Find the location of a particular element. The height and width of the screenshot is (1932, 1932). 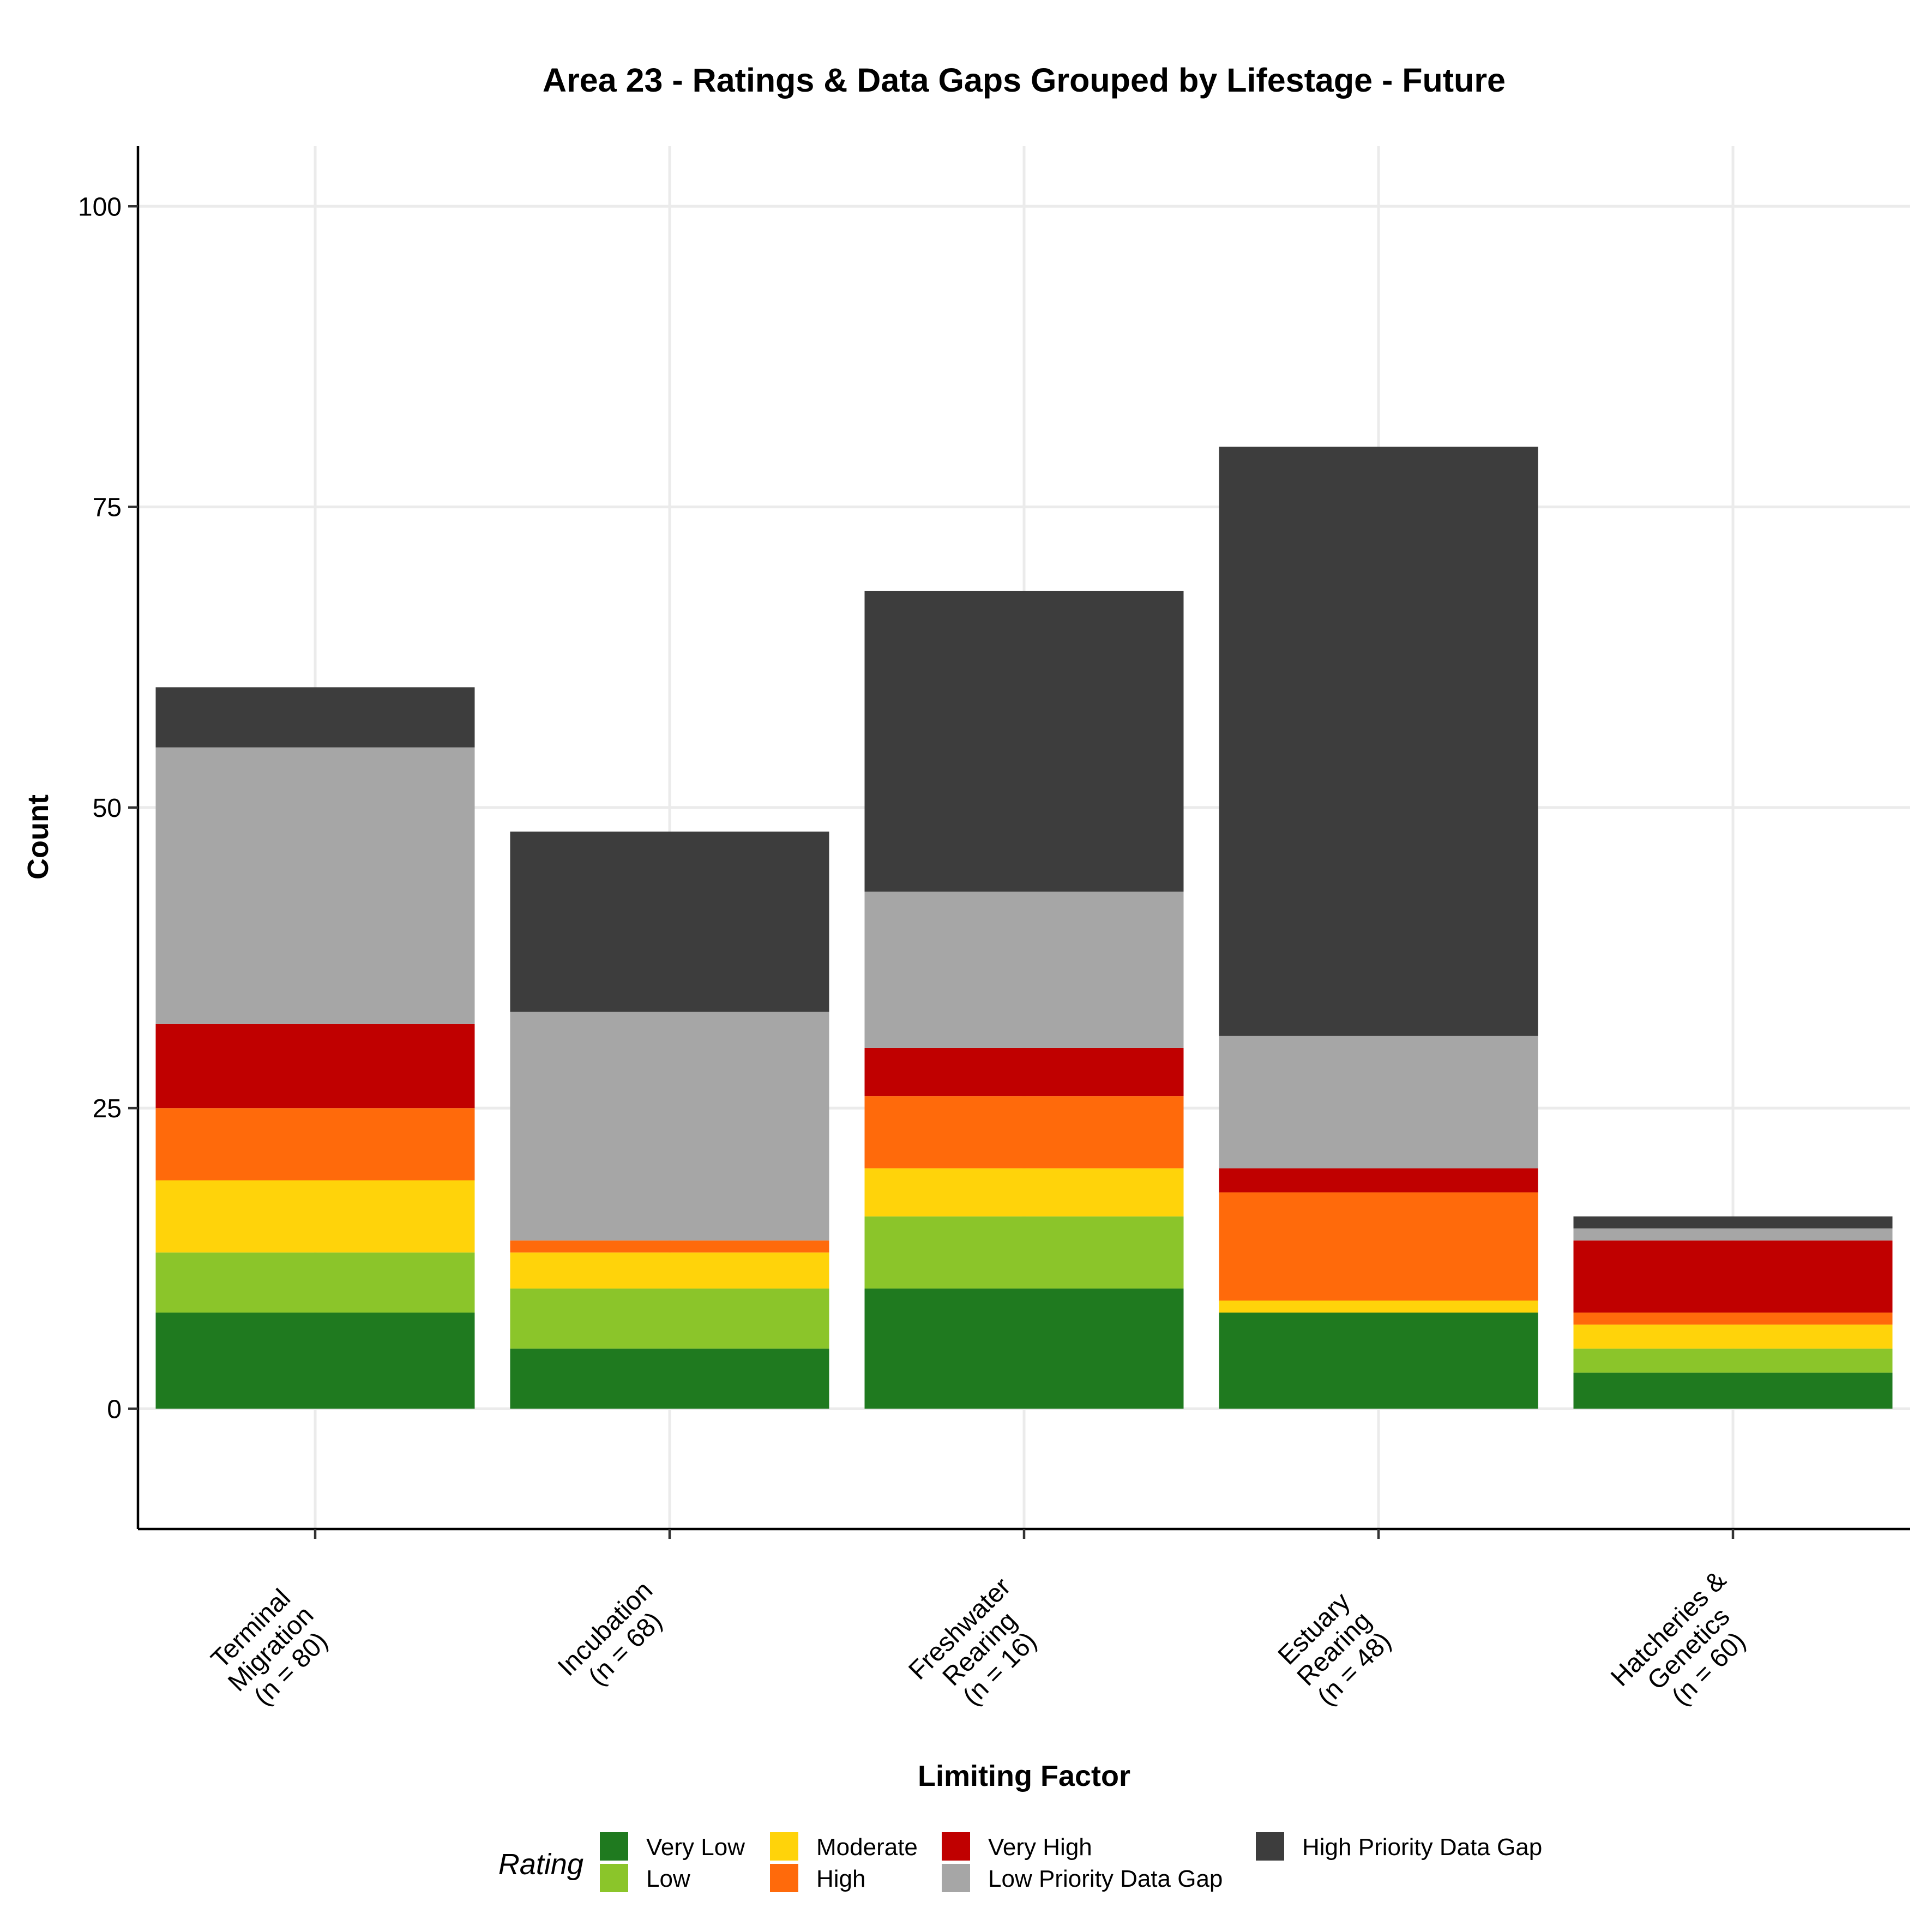

y-tick-label: 0 is located at coordinates (114, 1409).